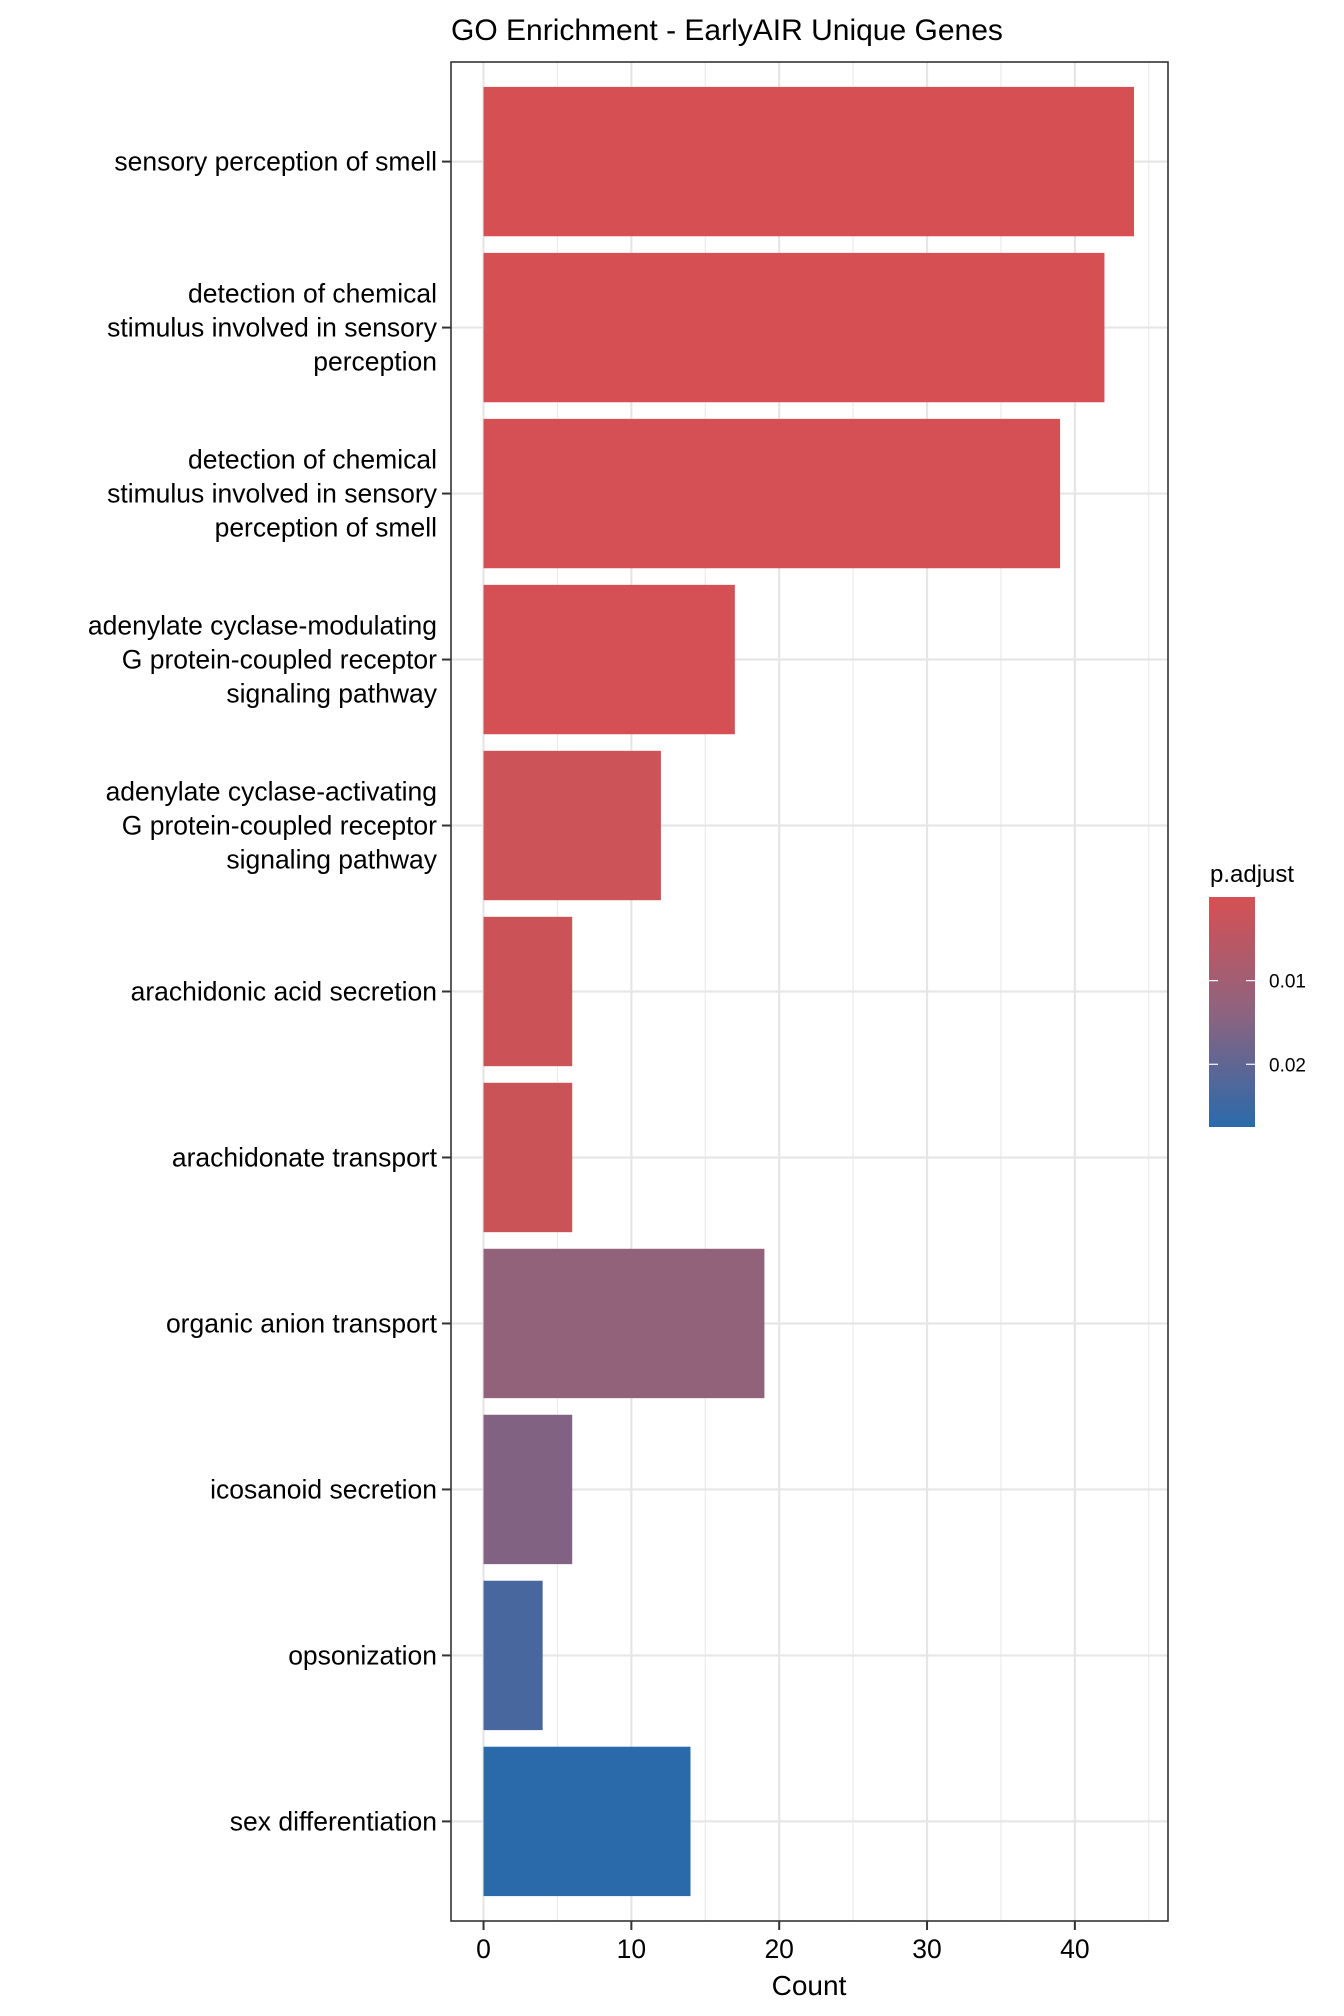 The height and width of the screenshot is (2016, 1344). I want to click on y-tick-label-line: arachidonic acid secretion, so click(284, 992).